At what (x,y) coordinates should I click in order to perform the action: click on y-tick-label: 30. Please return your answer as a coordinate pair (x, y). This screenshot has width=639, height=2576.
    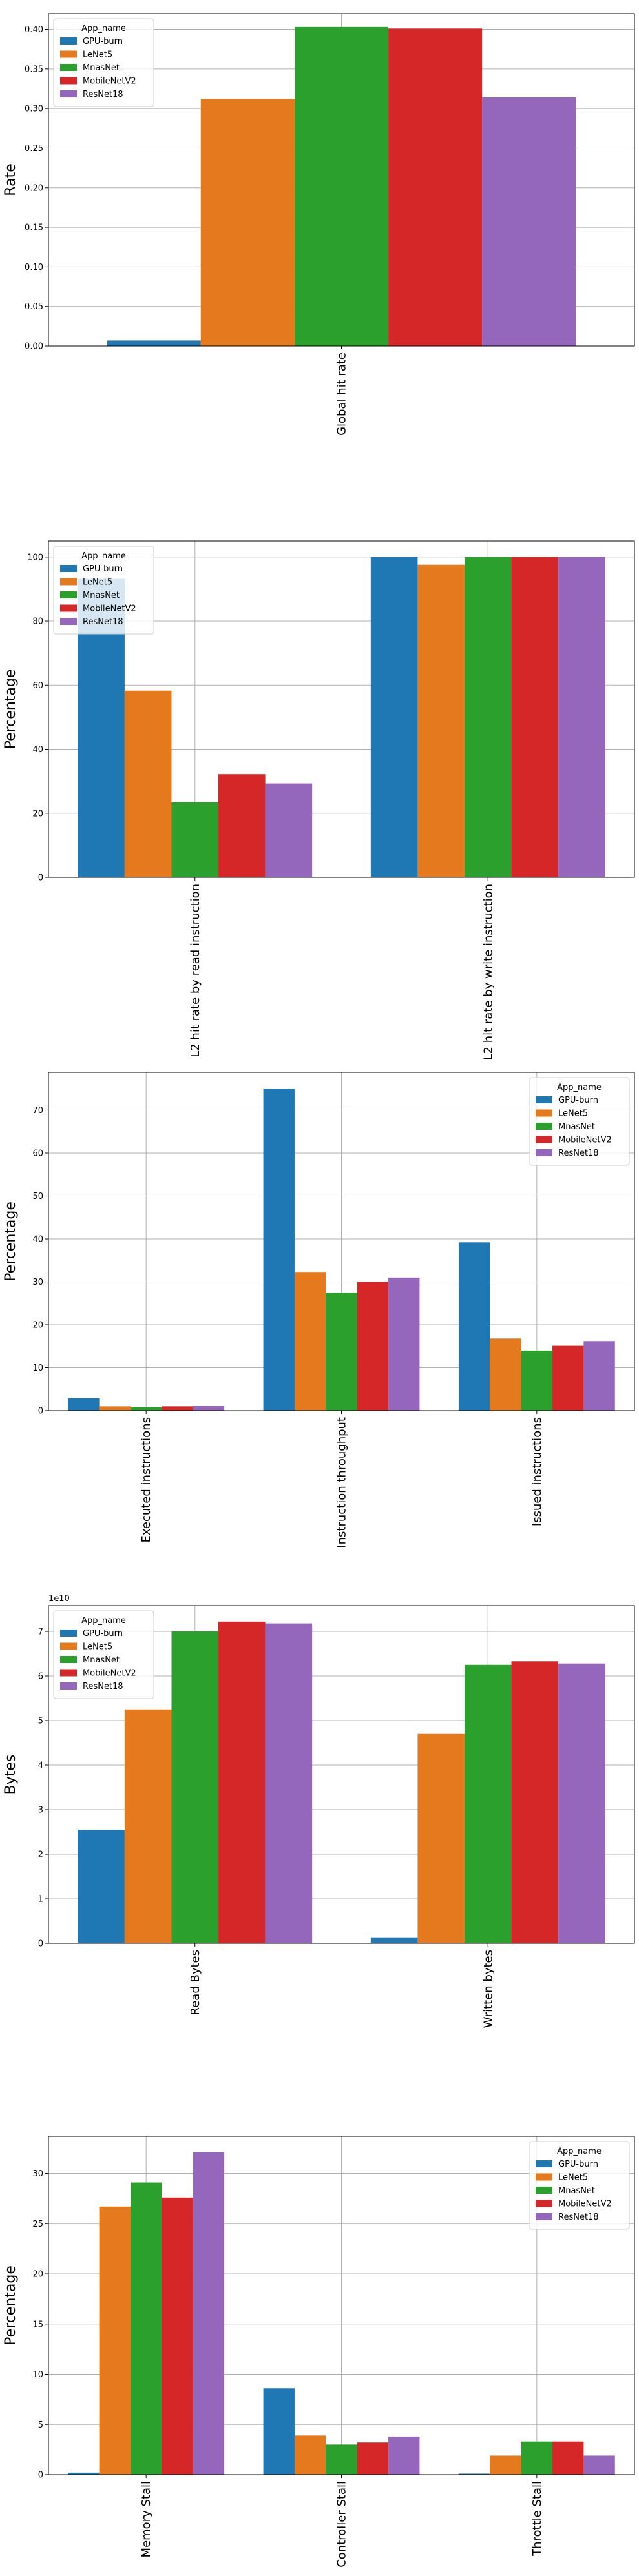
    Looking at the image, I should click on (37, 2174).